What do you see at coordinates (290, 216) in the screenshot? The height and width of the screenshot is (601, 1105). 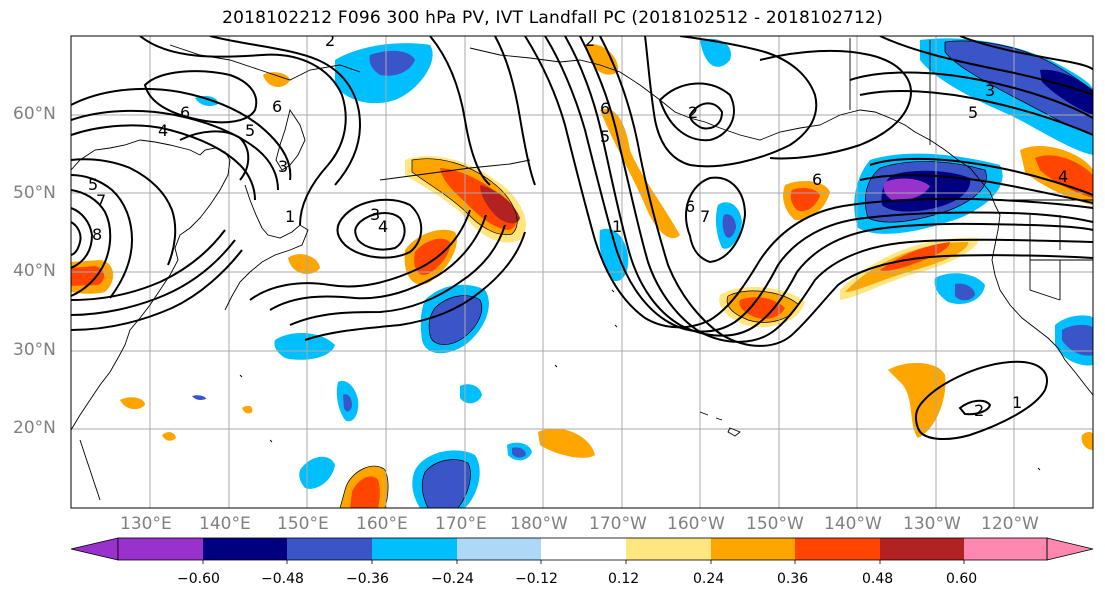 I see `contour-label: 1` at bounding box center [290, 216].